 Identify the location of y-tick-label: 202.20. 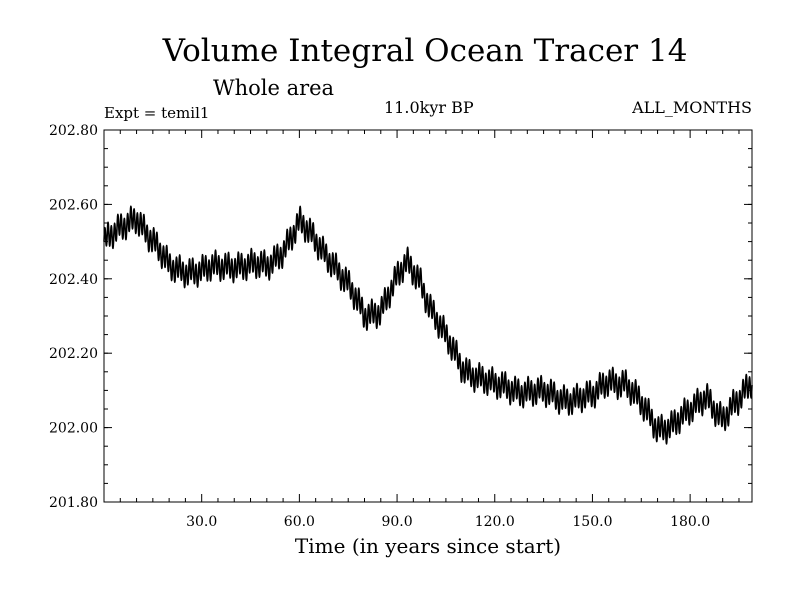
(73, 354).